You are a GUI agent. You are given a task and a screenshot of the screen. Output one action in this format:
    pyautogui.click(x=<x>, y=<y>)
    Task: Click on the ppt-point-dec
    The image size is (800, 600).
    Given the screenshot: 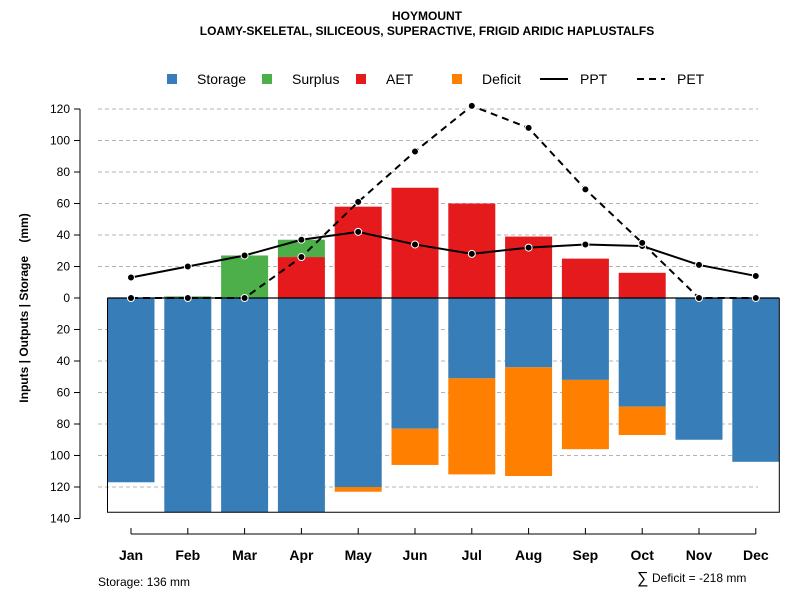 What is the action you would take?
    pyautogui.click(x=755, y=275)
    